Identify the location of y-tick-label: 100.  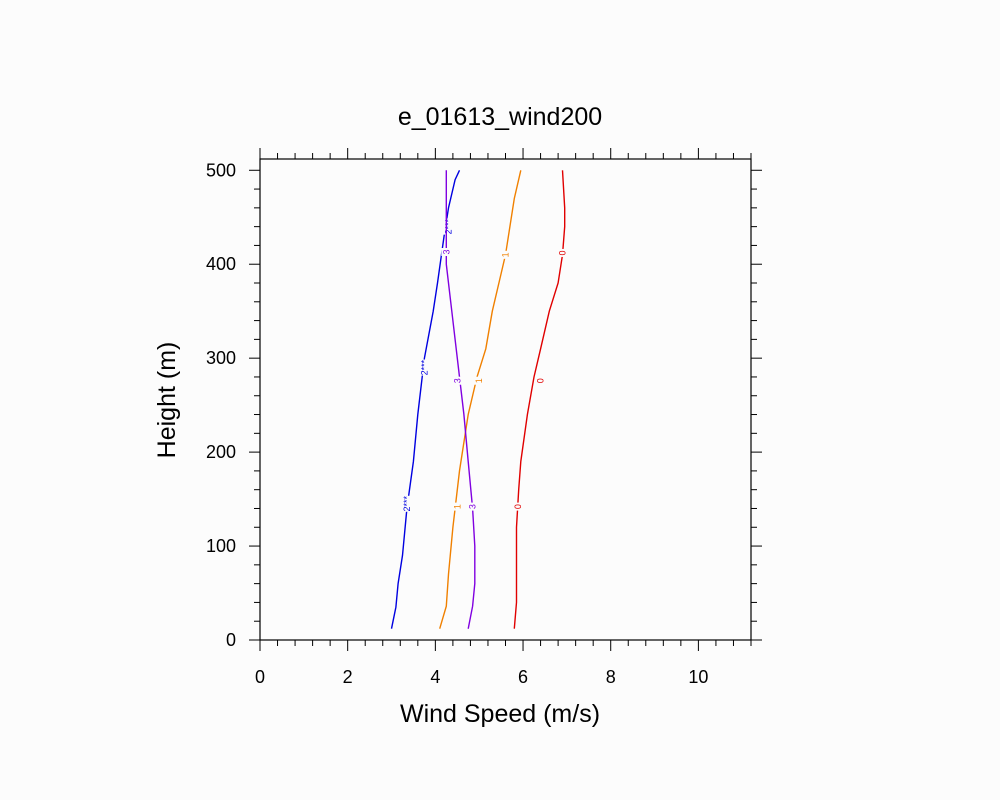
(221, 546).